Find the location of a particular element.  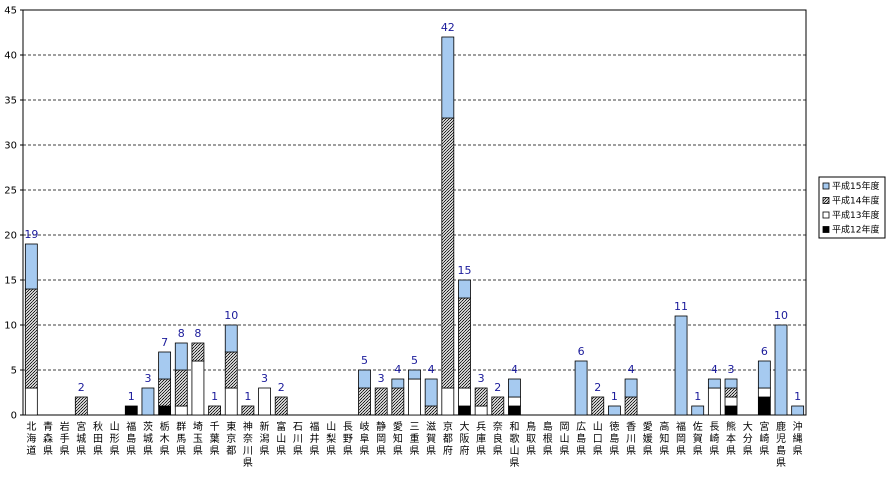

y-tick-label: 15 is located at coordinates (10, 281).